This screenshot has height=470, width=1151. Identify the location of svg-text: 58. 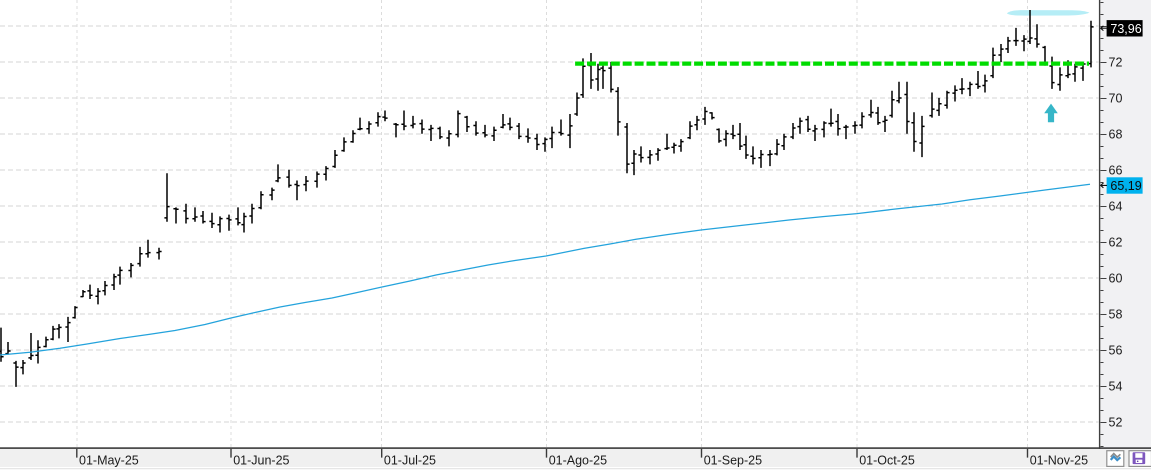
(1116, 315).